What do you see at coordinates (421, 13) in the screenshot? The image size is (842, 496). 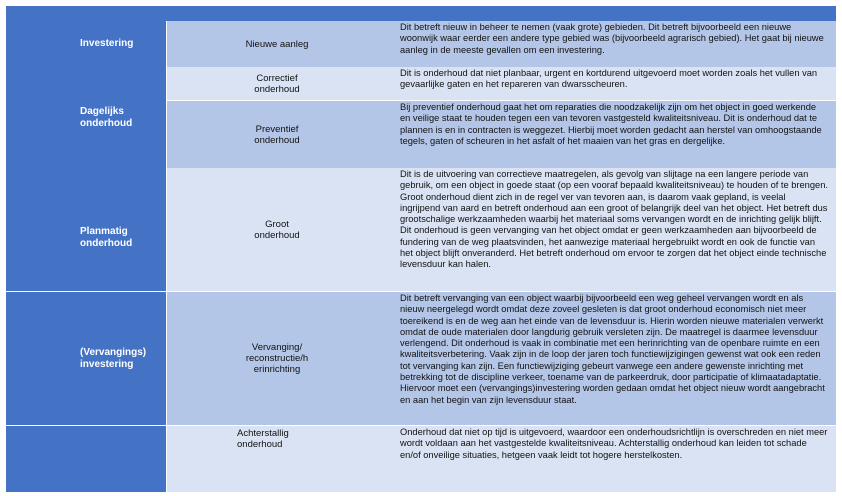 I see `table-header-row` at bounding box center [421, 13].